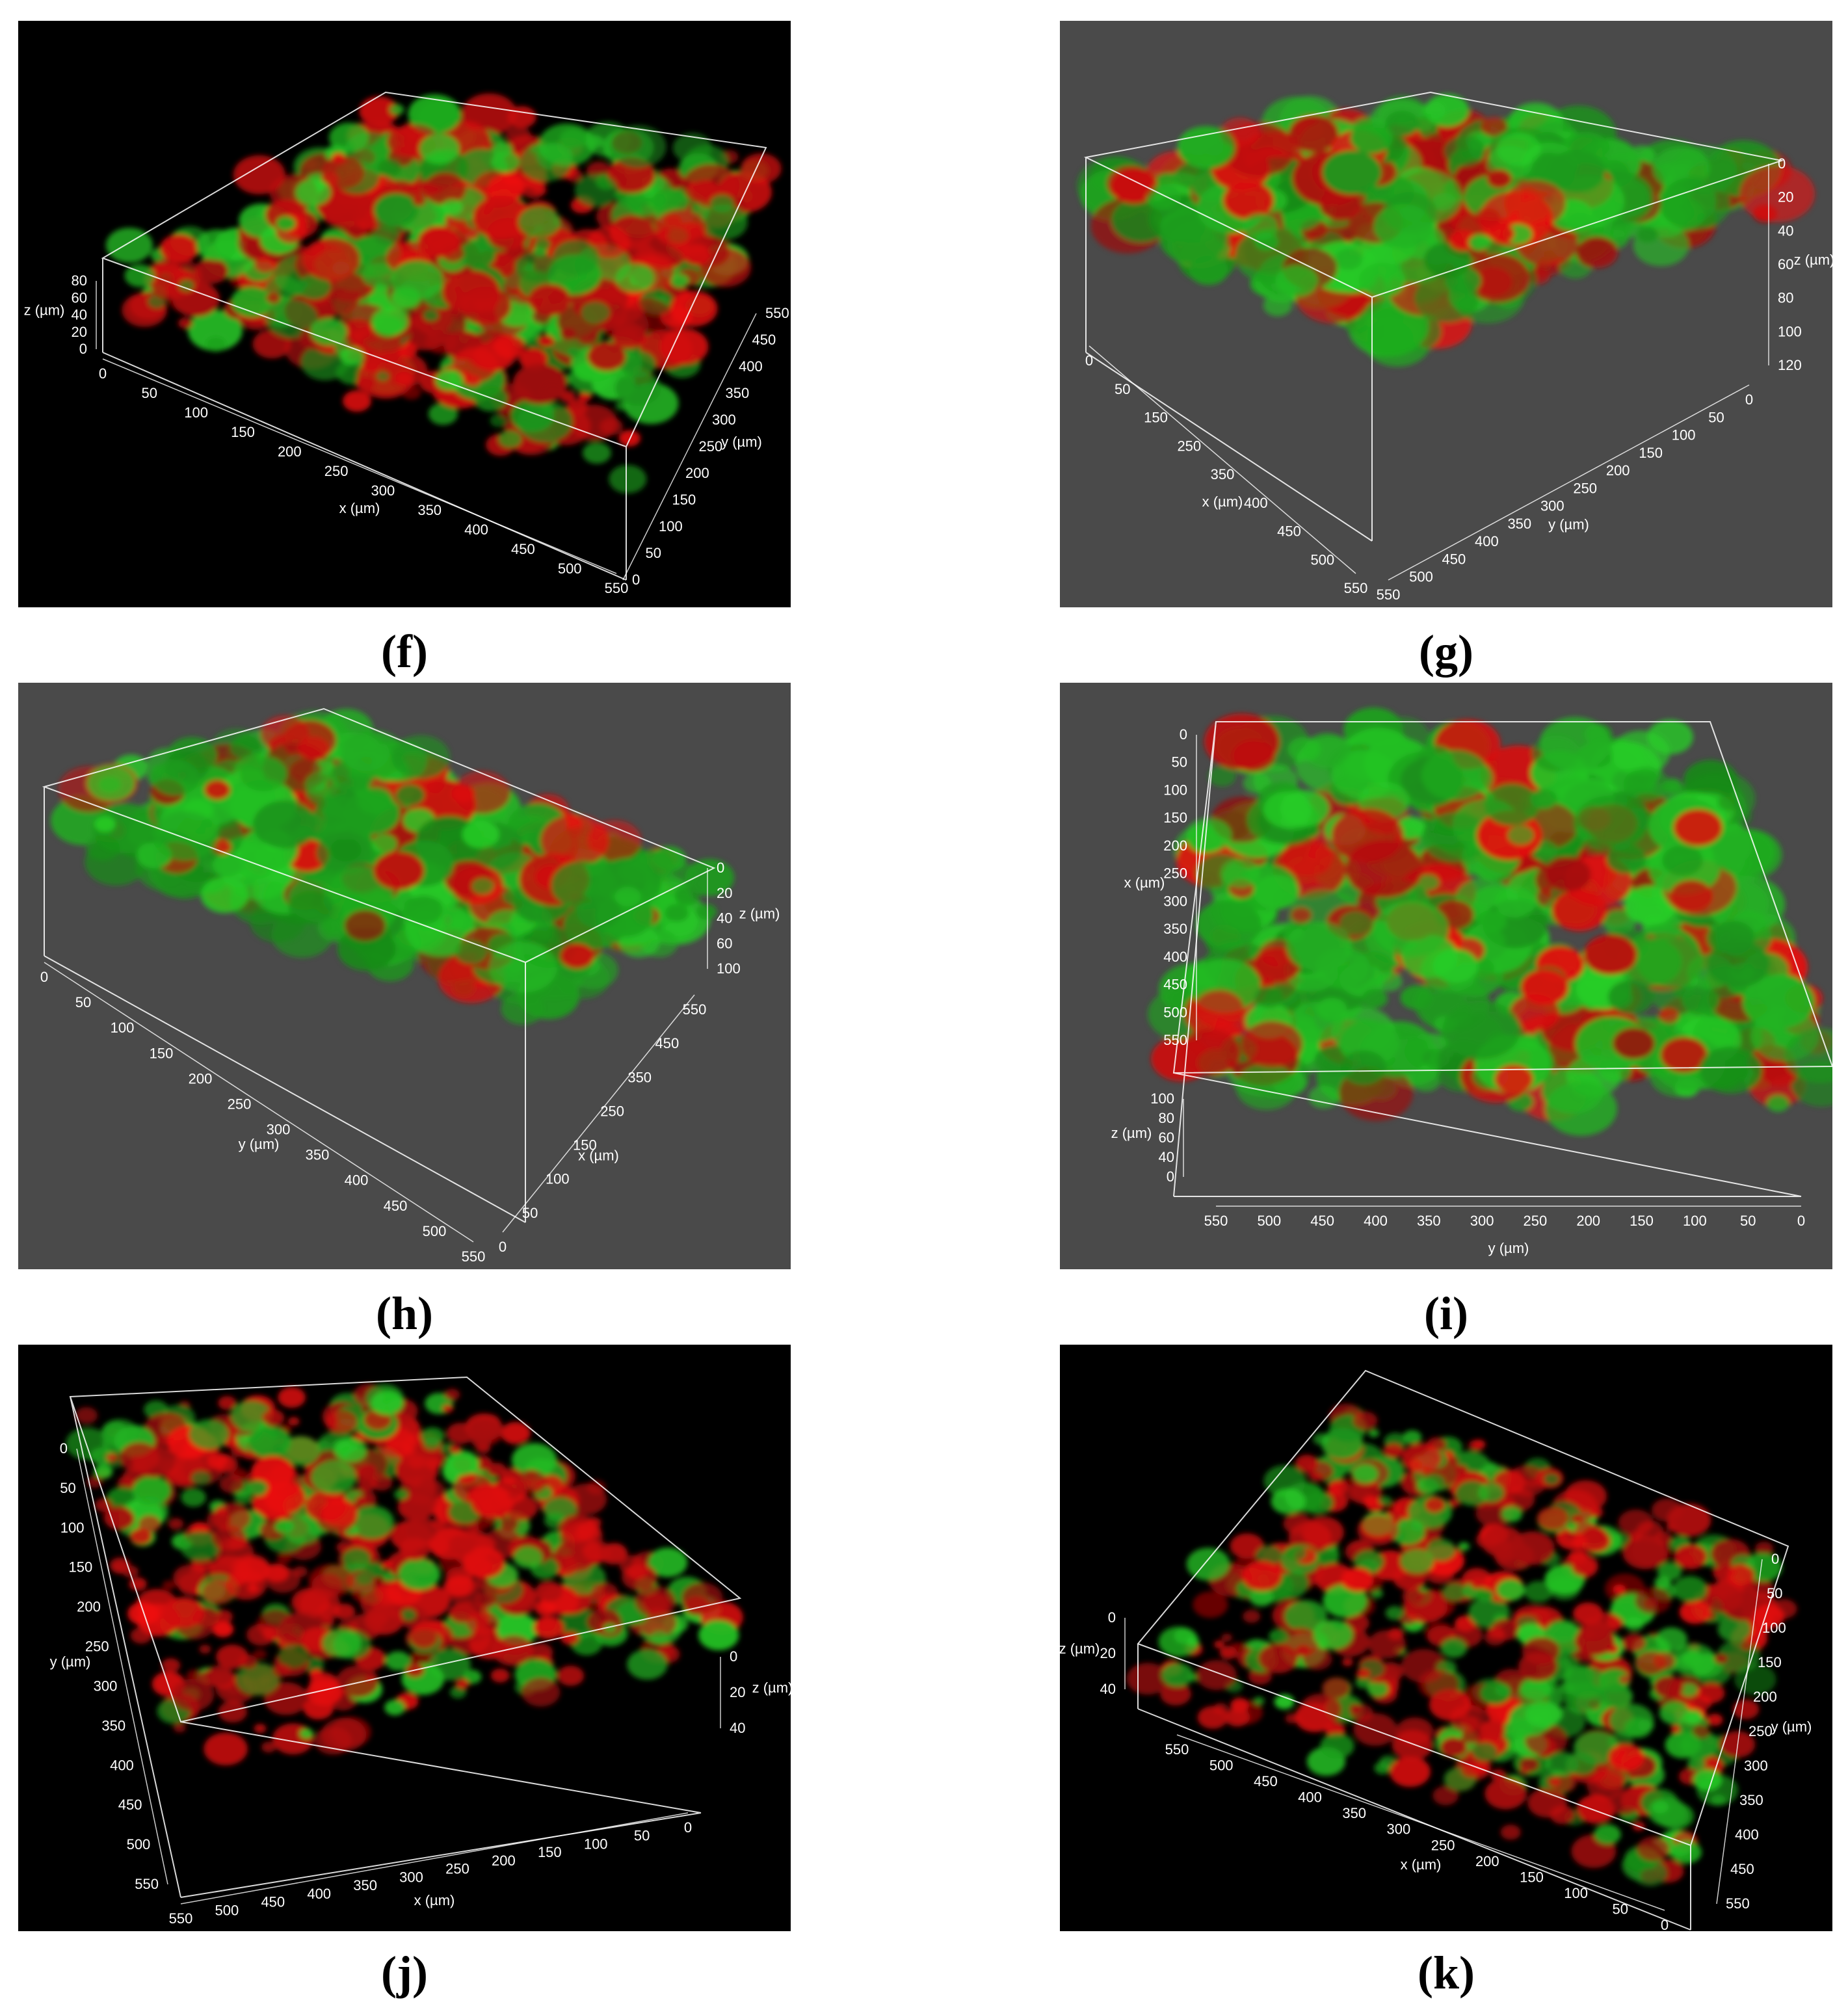 Image resolution: width=1848 pixels, height=2004 pixels. Describe the element at coordinates (404, 1973) in the screenshot. I see `caption-j: (j)` at that location.